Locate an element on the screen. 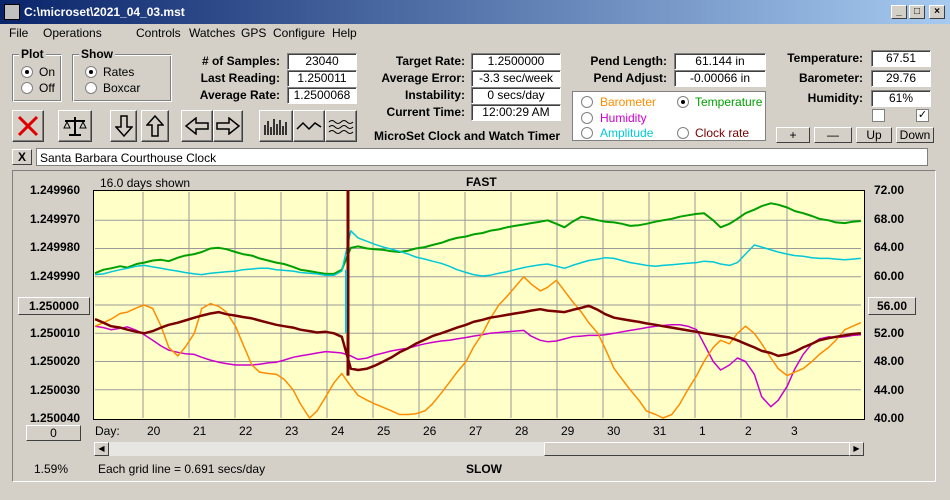  menu-configure: Configure is located at coordinates (299, 33).